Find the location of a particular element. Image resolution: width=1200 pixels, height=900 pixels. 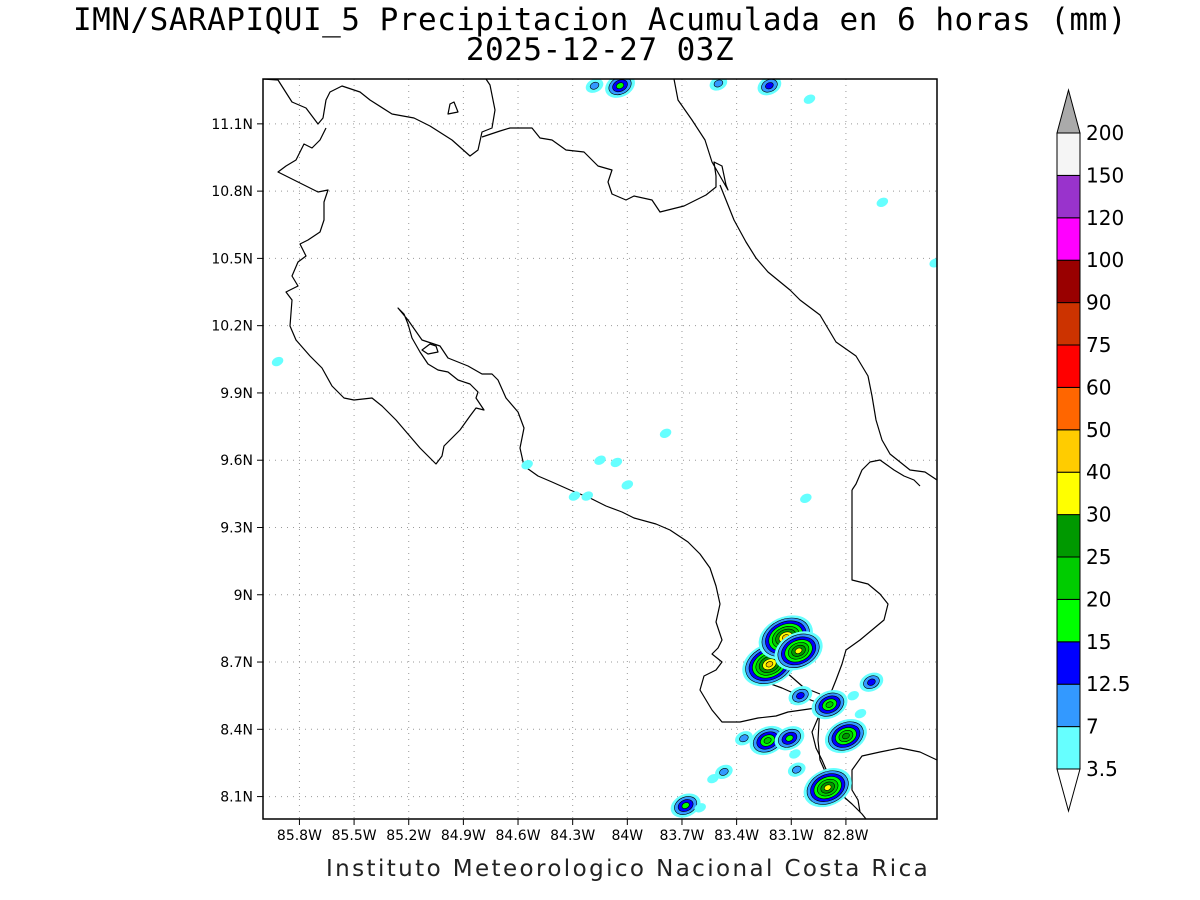

colorbar-upper-triangle is located at coordinates (1068, 111).